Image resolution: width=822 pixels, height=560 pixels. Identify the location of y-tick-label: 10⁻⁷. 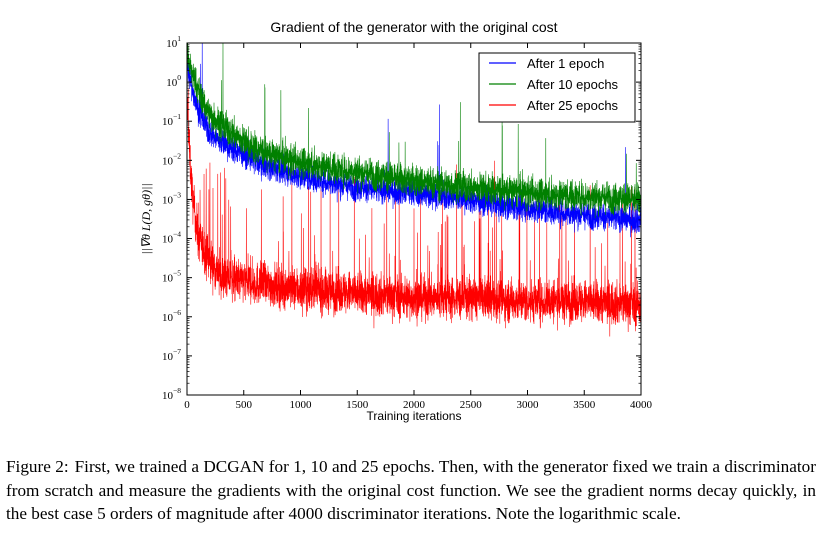
(171, 355).